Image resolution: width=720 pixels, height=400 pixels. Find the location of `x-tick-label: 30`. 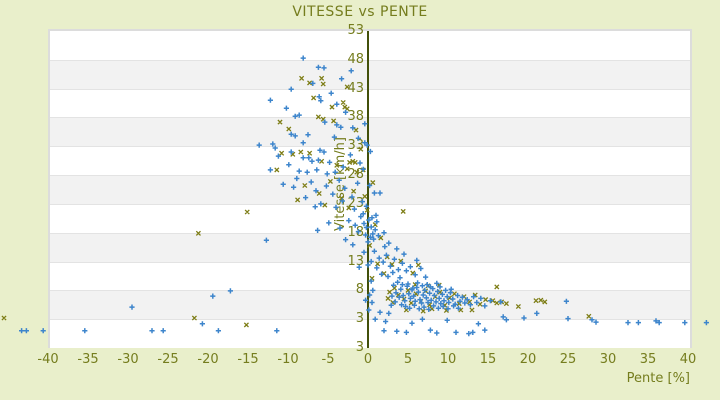

x-tick-label: 30 is located at coordinates (608, 359).